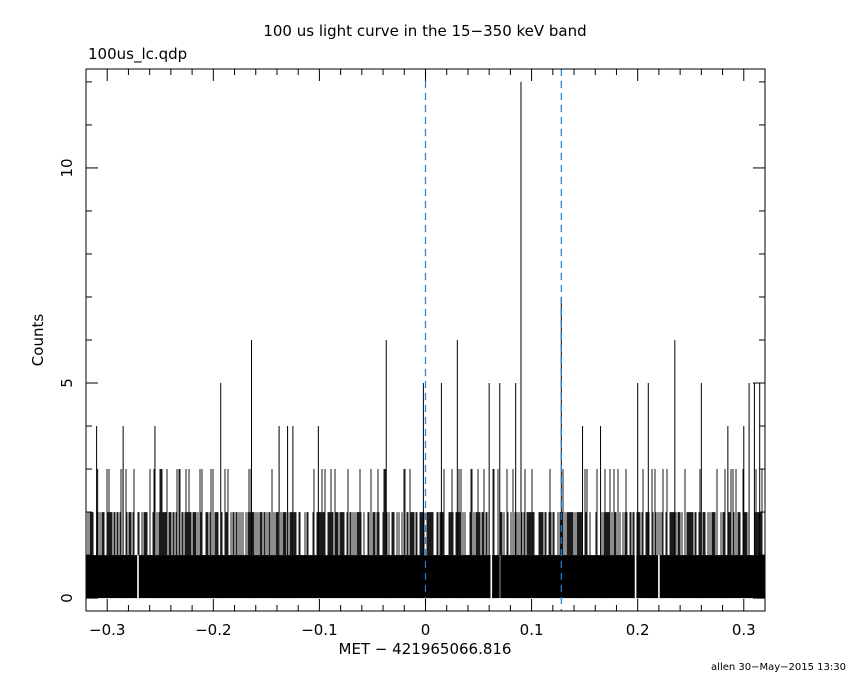 The width and height of the screenshot is (850, 680). I want to click on file-label: 100us_lc.qdp, so click(138, 54).